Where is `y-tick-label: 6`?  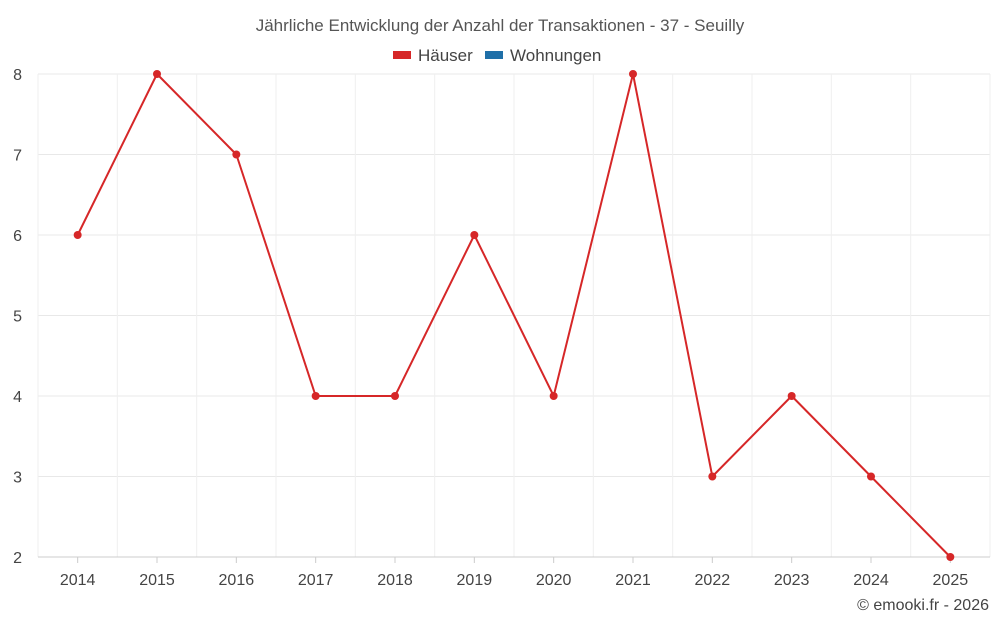 y-tick-label: 6 is located at coordinates (17, 236).